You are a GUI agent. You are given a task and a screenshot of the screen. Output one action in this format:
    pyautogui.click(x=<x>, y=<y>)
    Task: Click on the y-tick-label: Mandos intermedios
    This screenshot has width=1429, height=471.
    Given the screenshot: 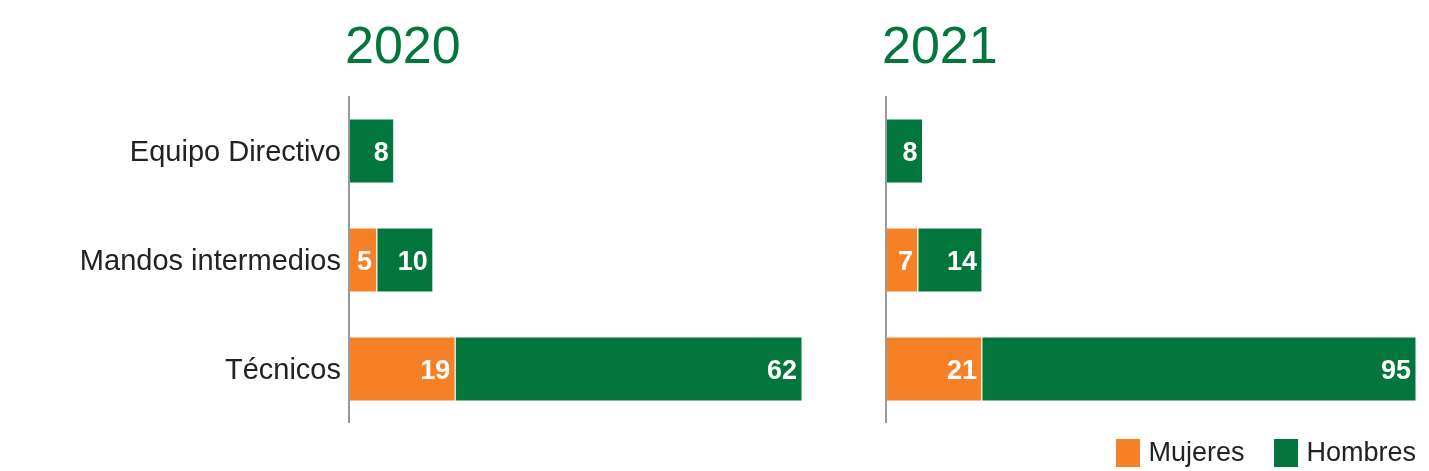 What is the action you would take?
    pyautogui.click(x=210, y=259)
    